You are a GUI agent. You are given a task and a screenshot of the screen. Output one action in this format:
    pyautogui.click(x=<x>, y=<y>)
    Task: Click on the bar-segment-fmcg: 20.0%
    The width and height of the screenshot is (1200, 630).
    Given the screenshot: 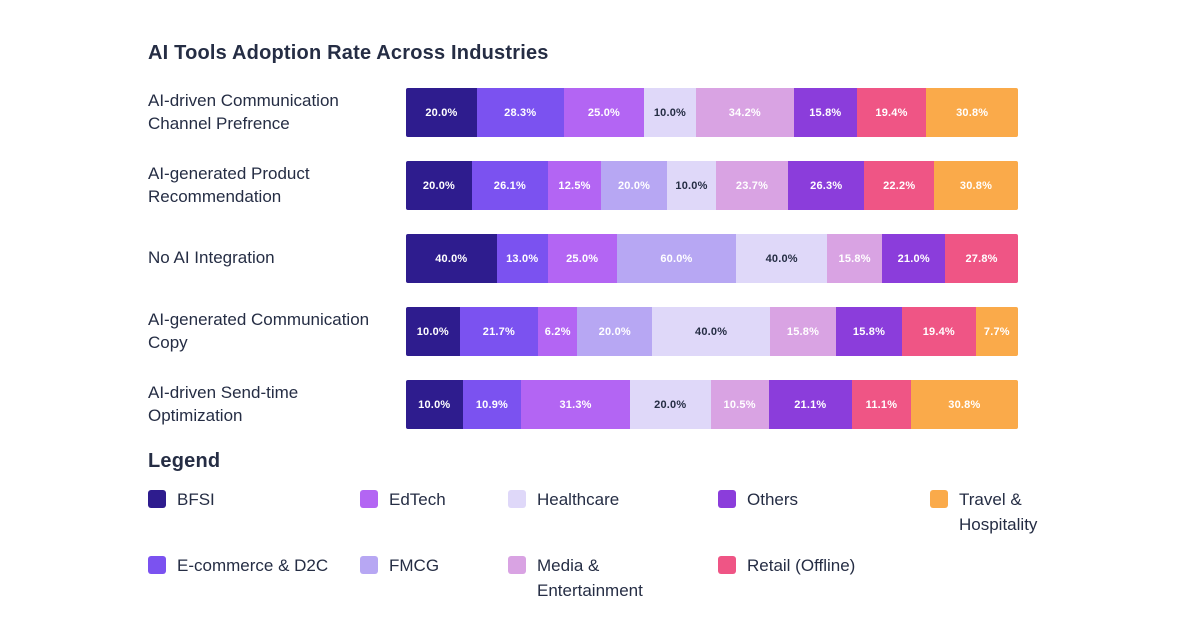 What is the action you would take?
    pyautogui.click(x=615, y=331)
    